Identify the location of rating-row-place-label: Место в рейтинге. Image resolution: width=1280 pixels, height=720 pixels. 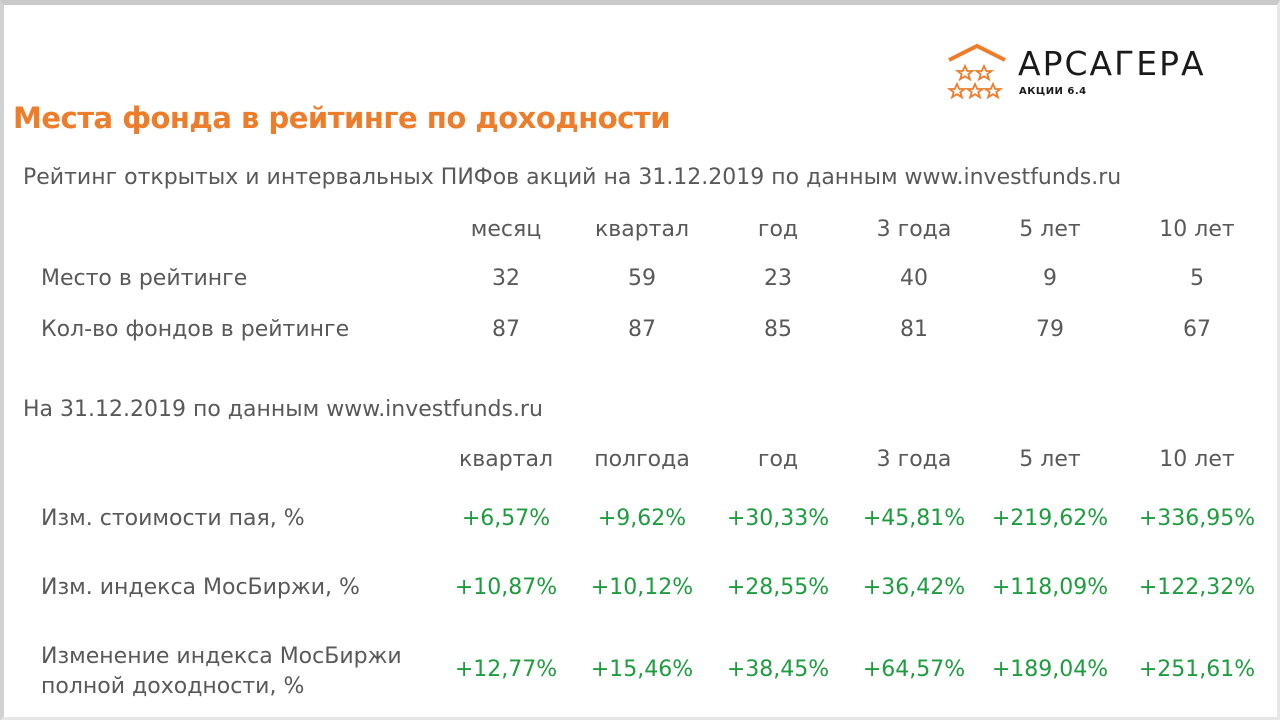
(144, 278).